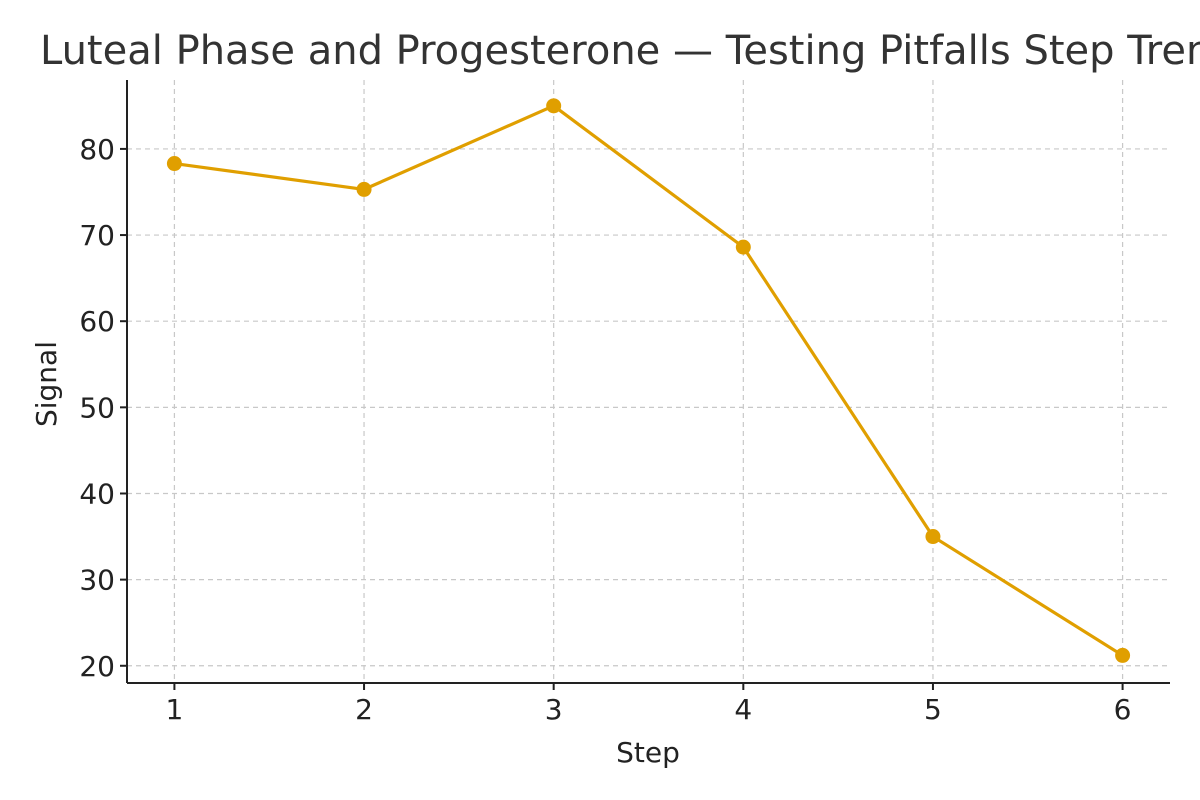 This screenshot has height=800, width=1200. I want to click on y-tick-label: 20, so click(97, 666).